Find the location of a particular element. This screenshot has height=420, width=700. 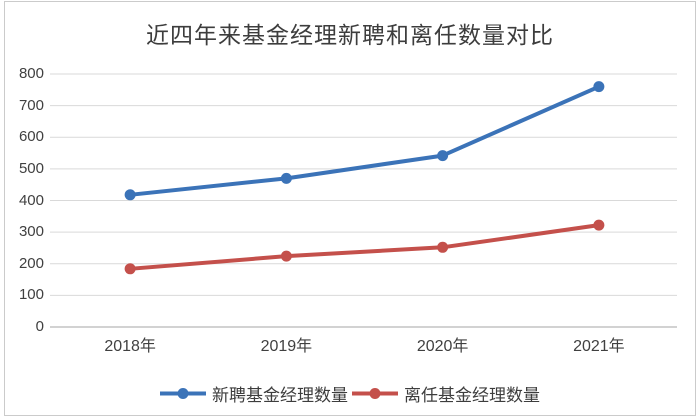

y-axis-tick-label: 600 is located at coordinates (31, 137).